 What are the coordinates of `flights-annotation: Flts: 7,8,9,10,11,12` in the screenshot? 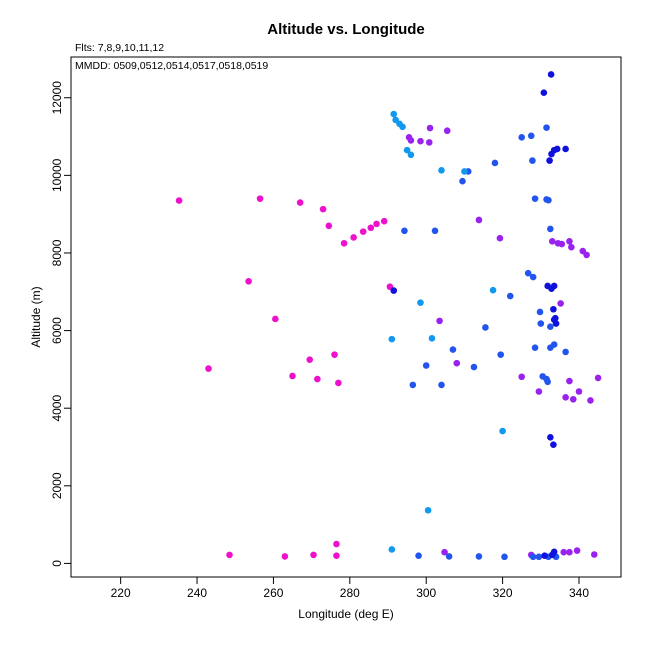 It's located at (119, 48).